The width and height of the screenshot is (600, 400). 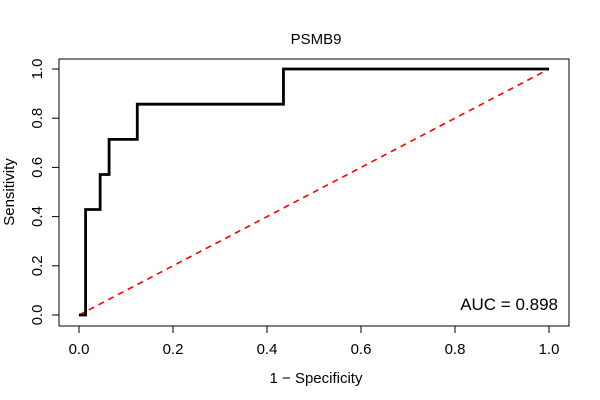 I want to click on chart-title: PSMB9, so click(x=316, y=39).